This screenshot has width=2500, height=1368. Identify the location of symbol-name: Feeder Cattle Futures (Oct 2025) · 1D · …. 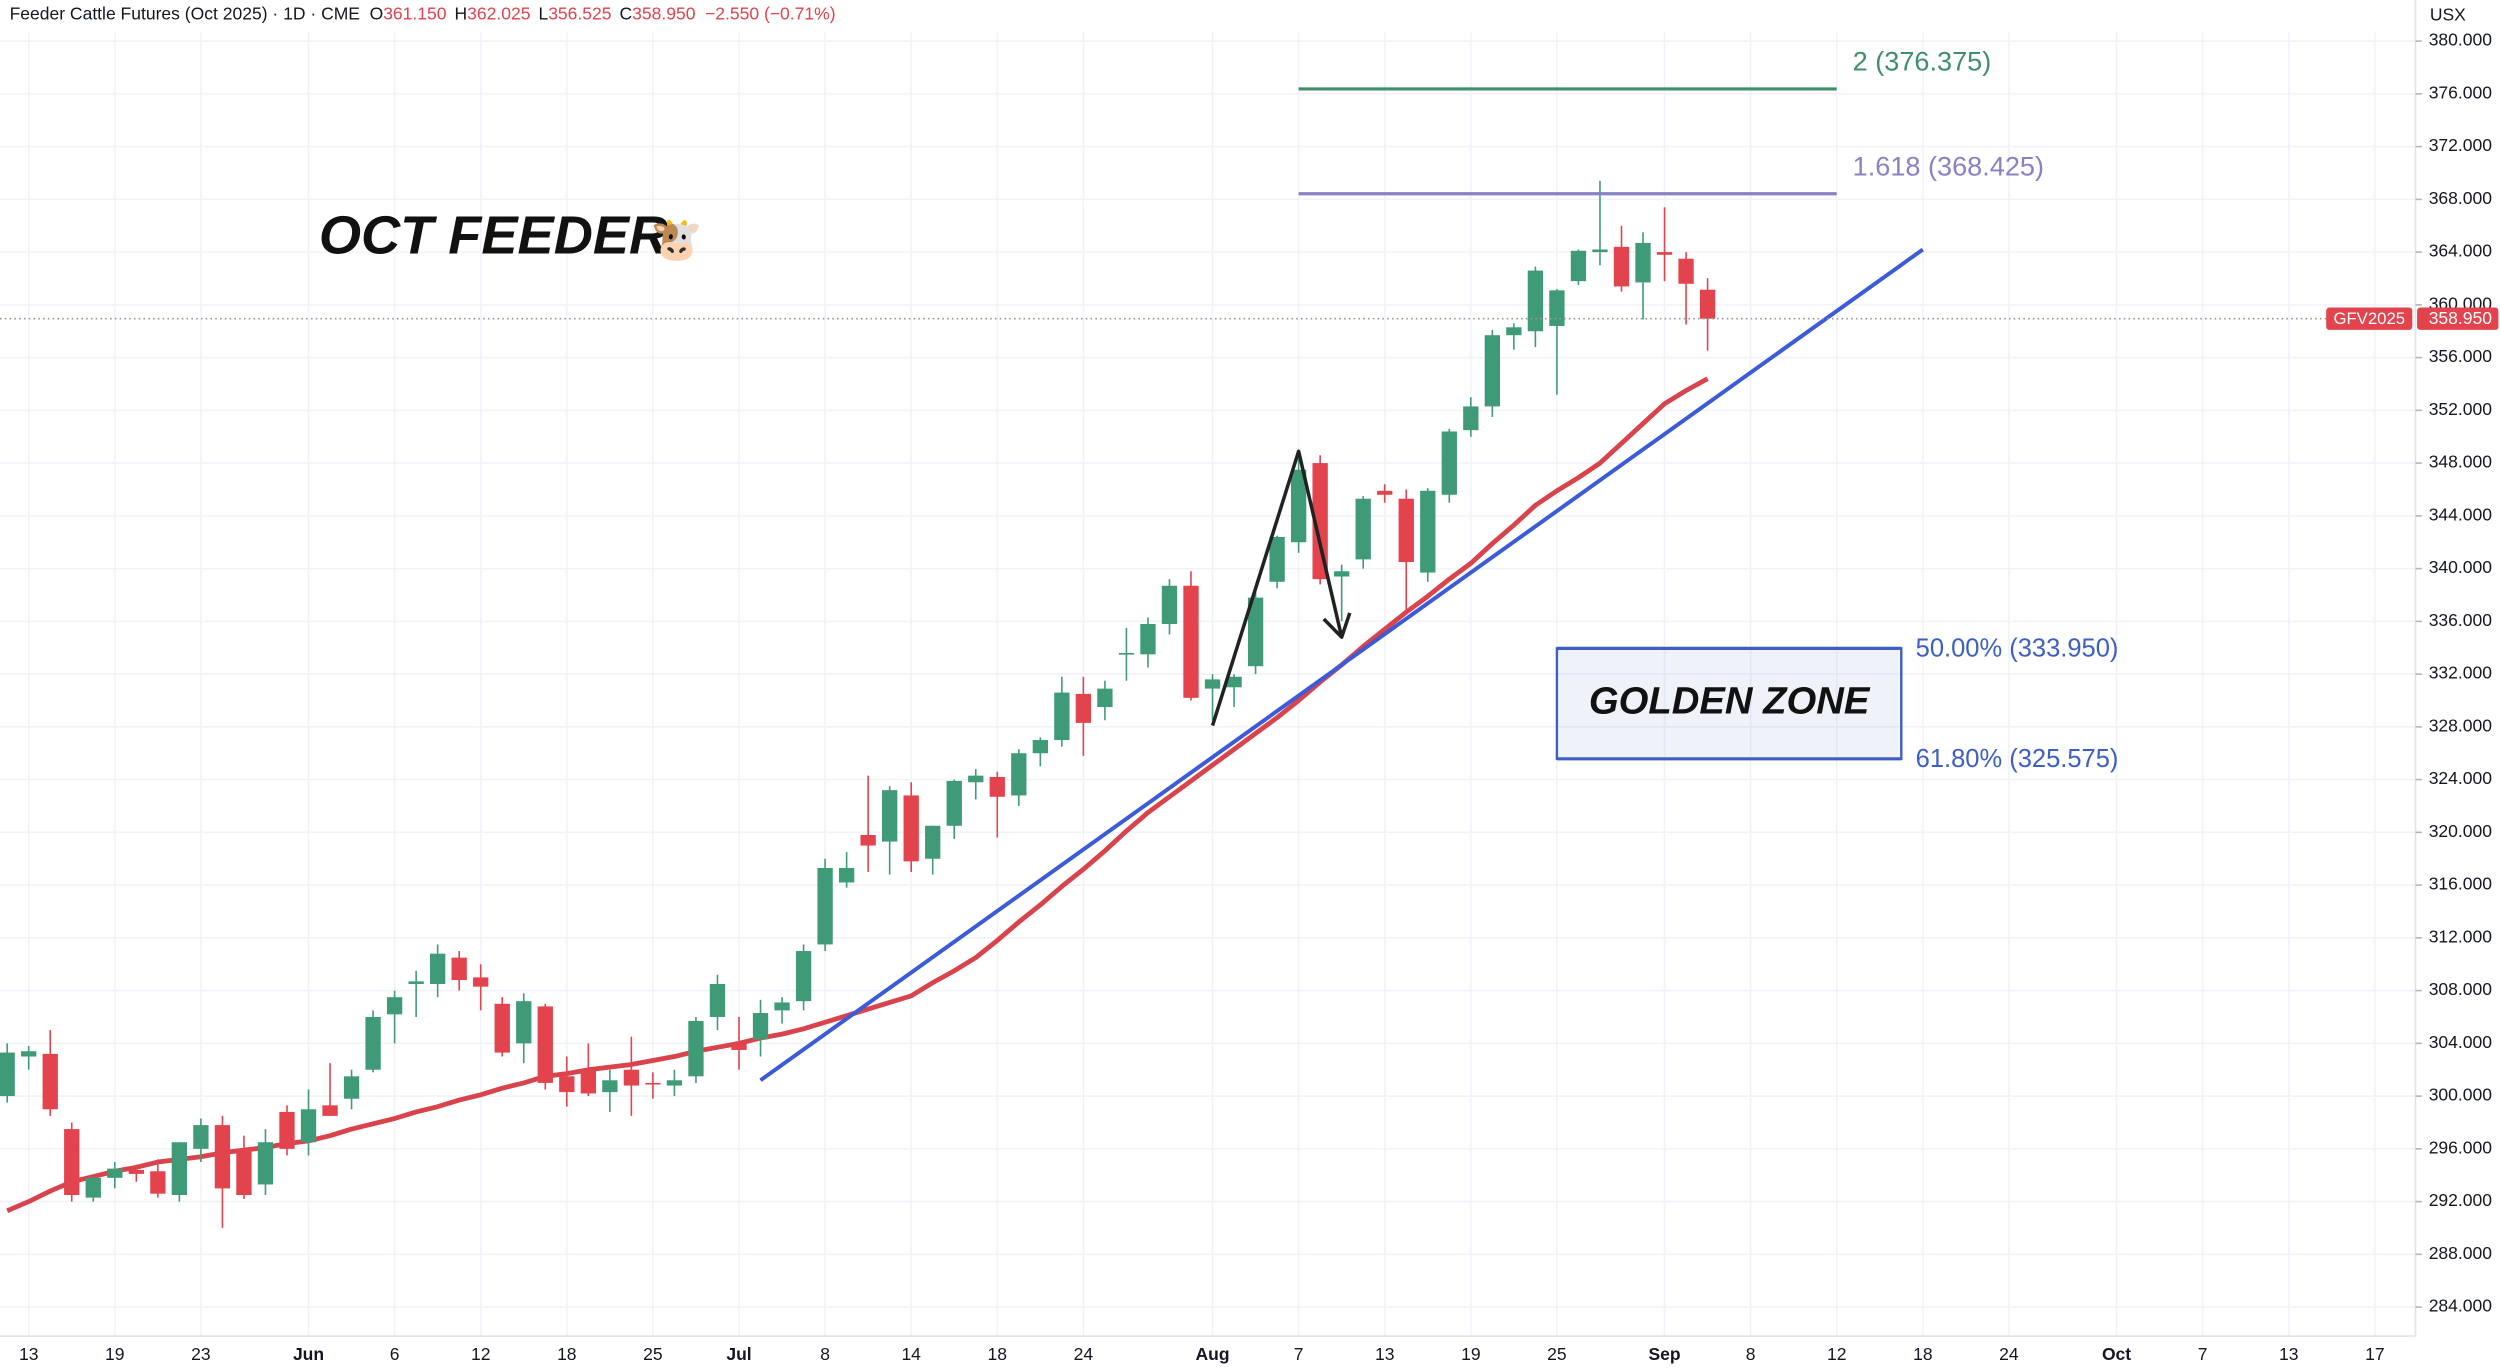
(185, 13).